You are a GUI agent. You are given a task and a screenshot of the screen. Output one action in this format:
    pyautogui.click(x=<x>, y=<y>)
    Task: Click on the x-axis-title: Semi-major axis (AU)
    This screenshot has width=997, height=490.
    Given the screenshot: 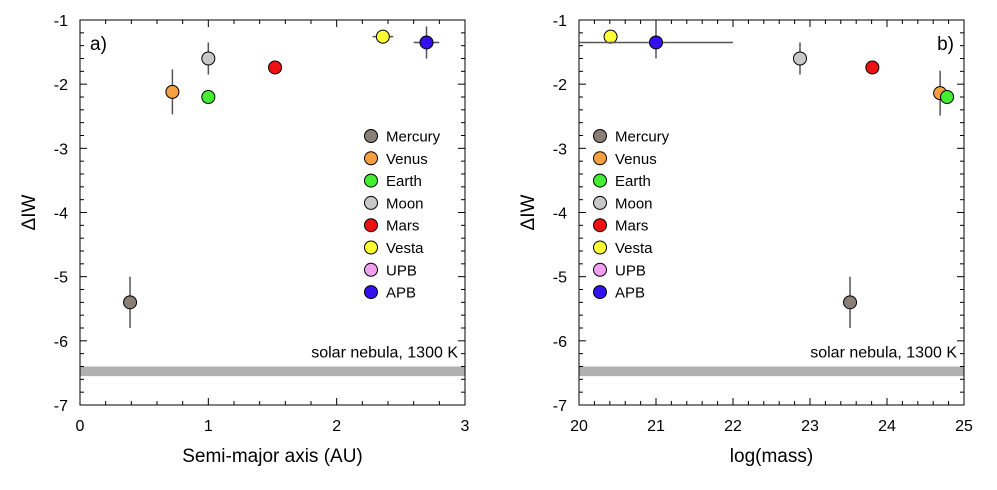 What is the action you would take?
    pyautogui.click(x=272, y=456)
    